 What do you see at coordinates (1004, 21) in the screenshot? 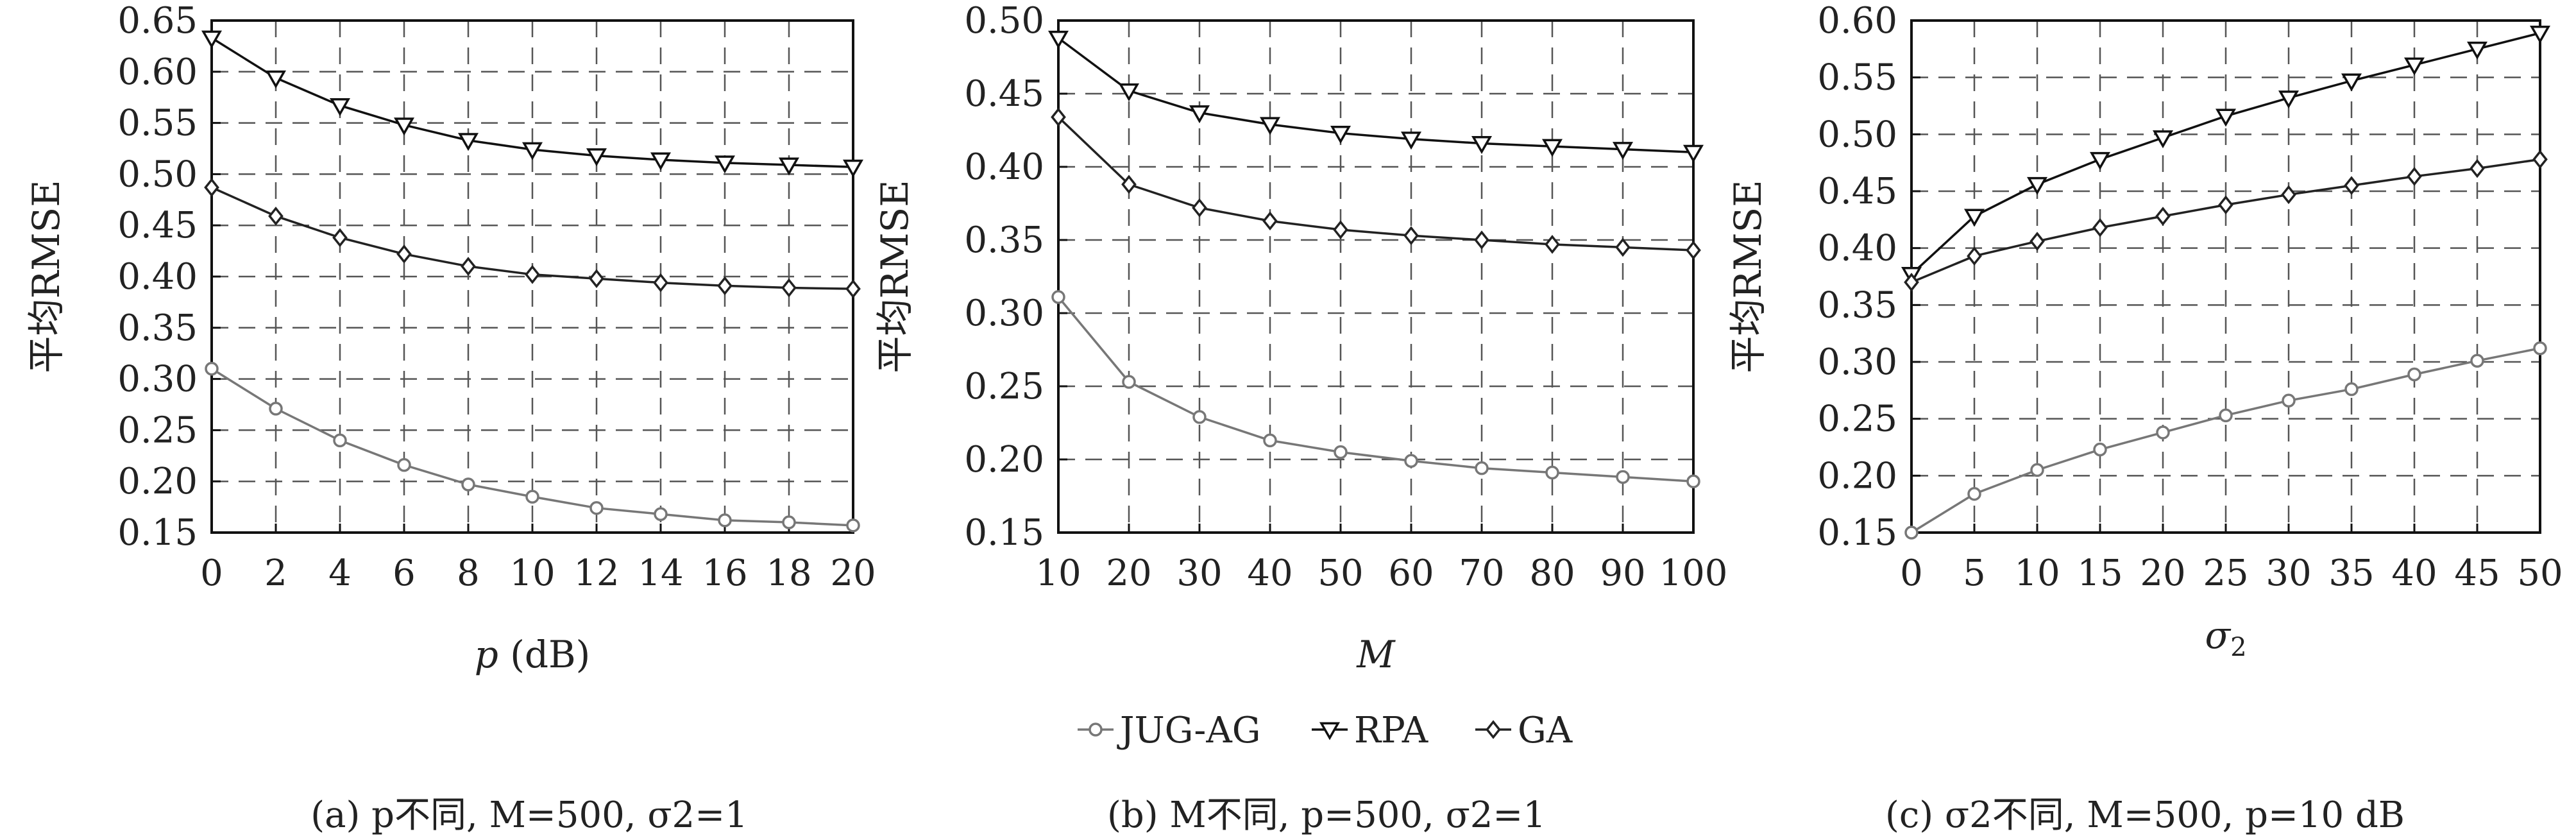
I see `y-tick-label-1-7: 0.50` at bounding box center [1004, 21].